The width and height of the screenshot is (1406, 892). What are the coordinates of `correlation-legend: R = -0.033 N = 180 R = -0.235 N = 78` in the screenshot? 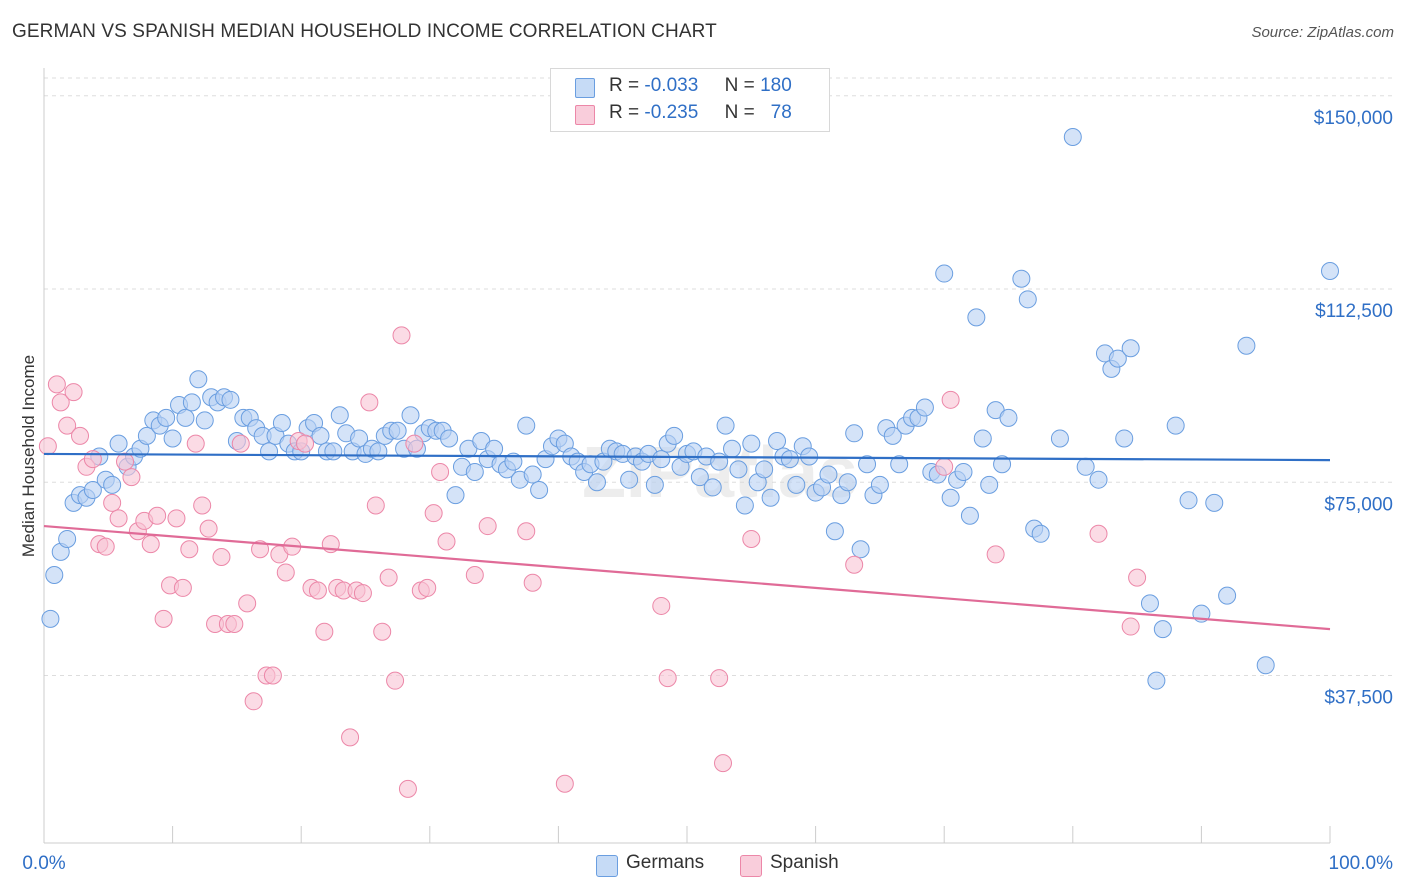 It's located at (690, 100).